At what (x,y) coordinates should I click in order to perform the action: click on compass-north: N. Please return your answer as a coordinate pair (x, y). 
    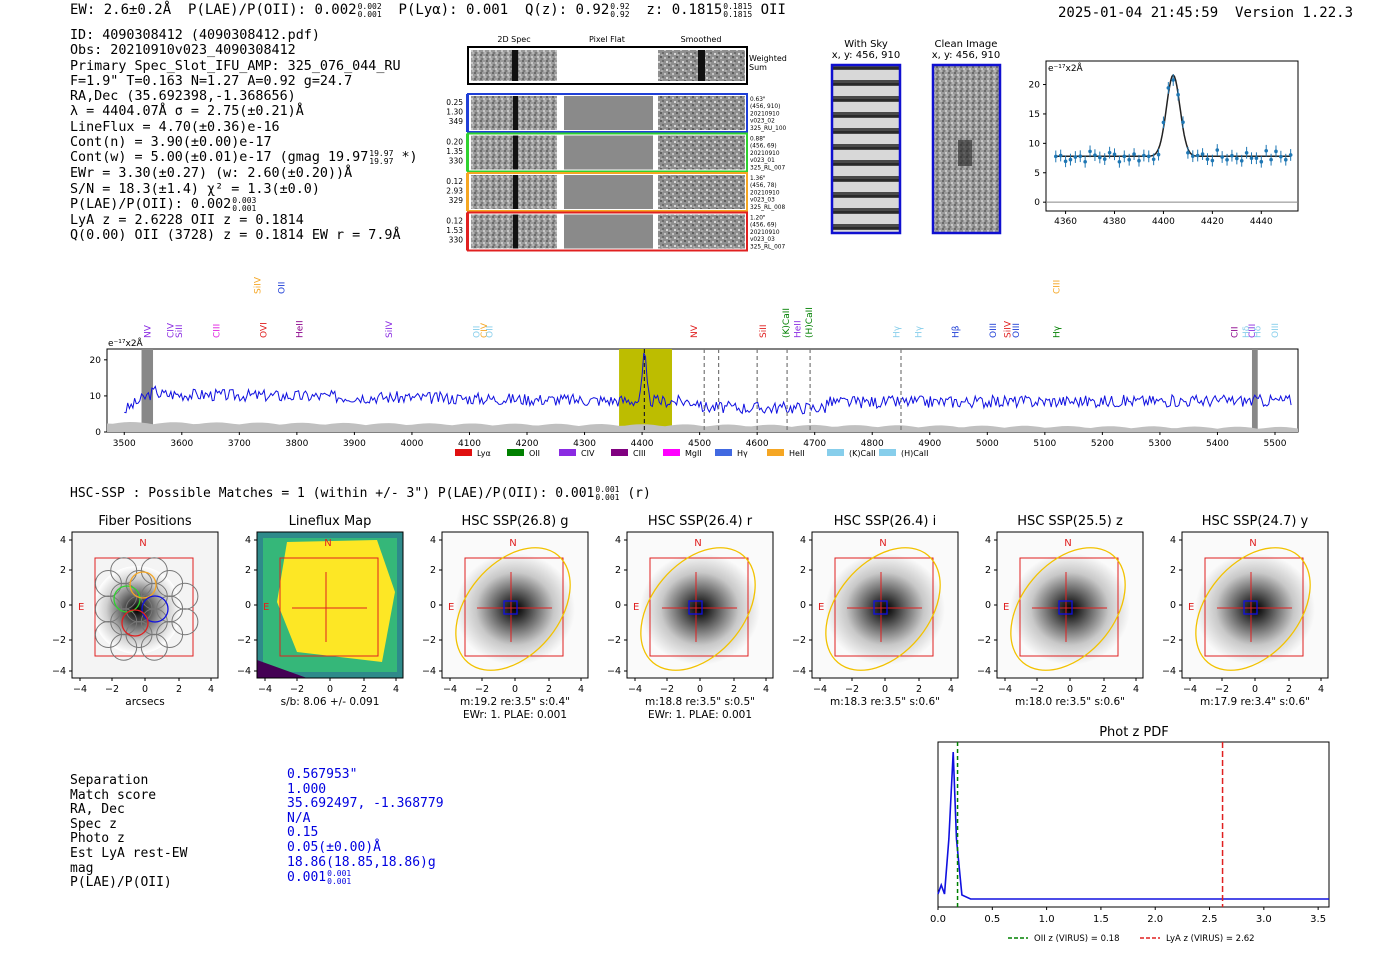
    Looking at the image, I should click on (1067, 543).